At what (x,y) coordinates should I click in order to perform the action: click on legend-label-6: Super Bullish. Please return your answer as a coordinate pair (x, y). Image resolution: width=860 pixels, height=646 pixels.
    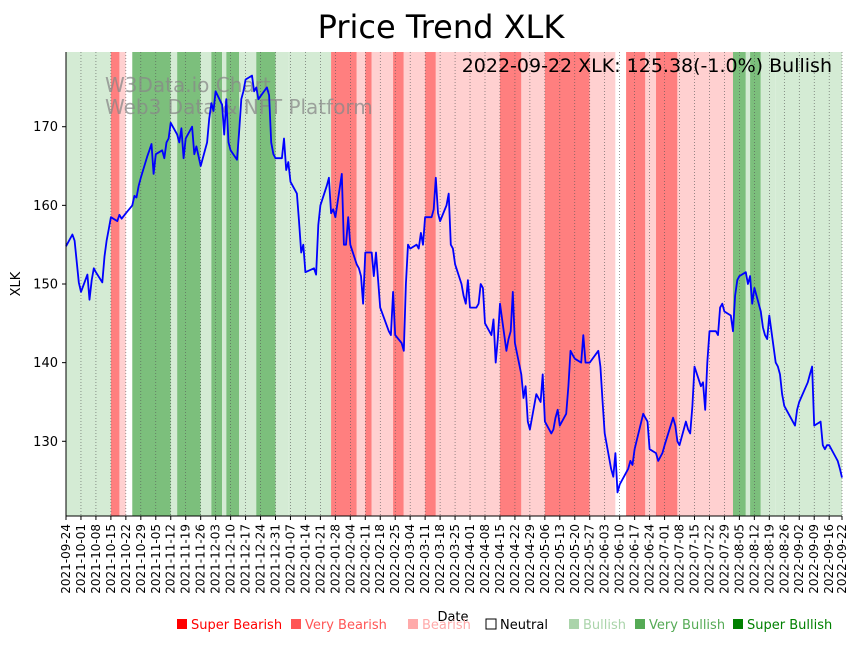
    Looking at the image, I should click on (789, 625).